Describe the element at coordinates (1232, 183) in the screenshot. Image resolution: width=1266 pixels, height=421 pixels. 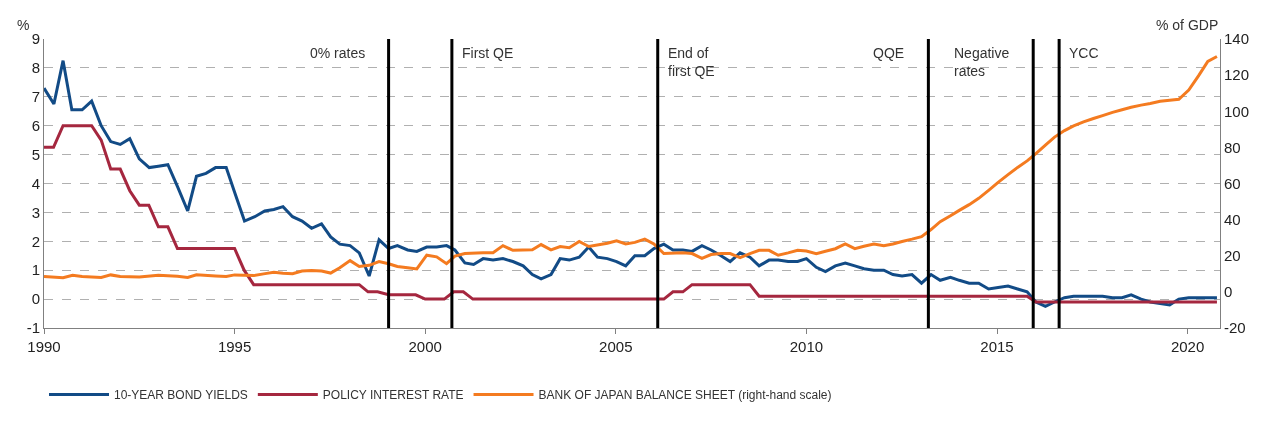
I see `y2-tick-label: 60` at that location.